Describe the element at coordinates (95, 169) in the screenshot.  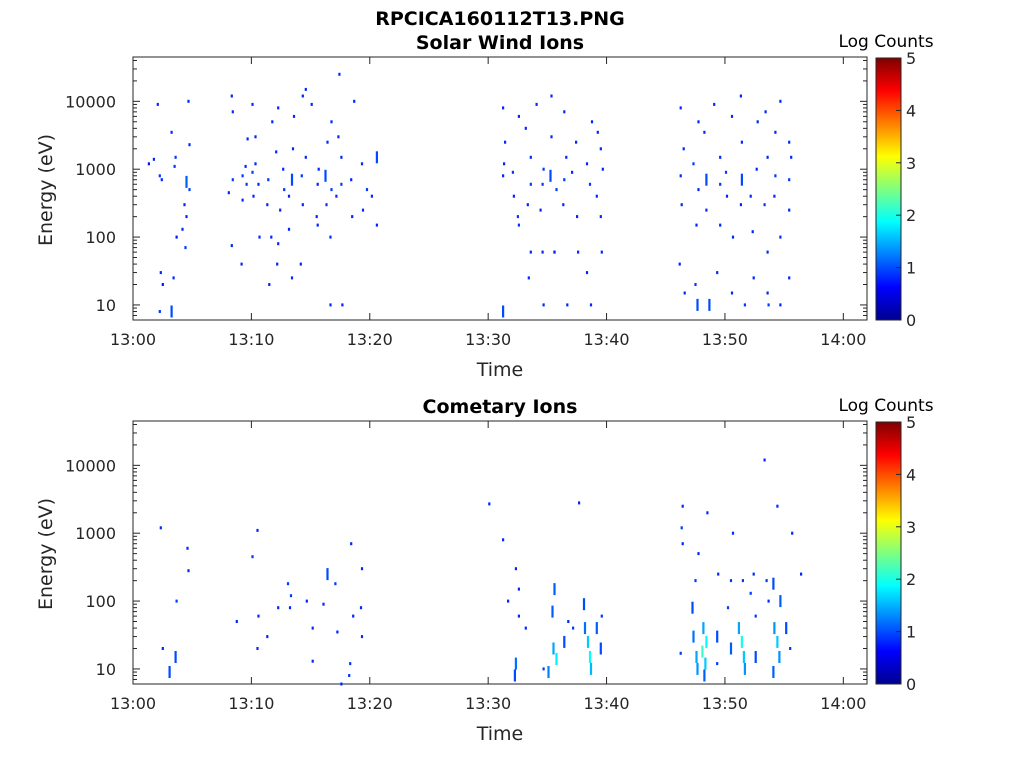
I see `y-tick-label: 1000` at that location.